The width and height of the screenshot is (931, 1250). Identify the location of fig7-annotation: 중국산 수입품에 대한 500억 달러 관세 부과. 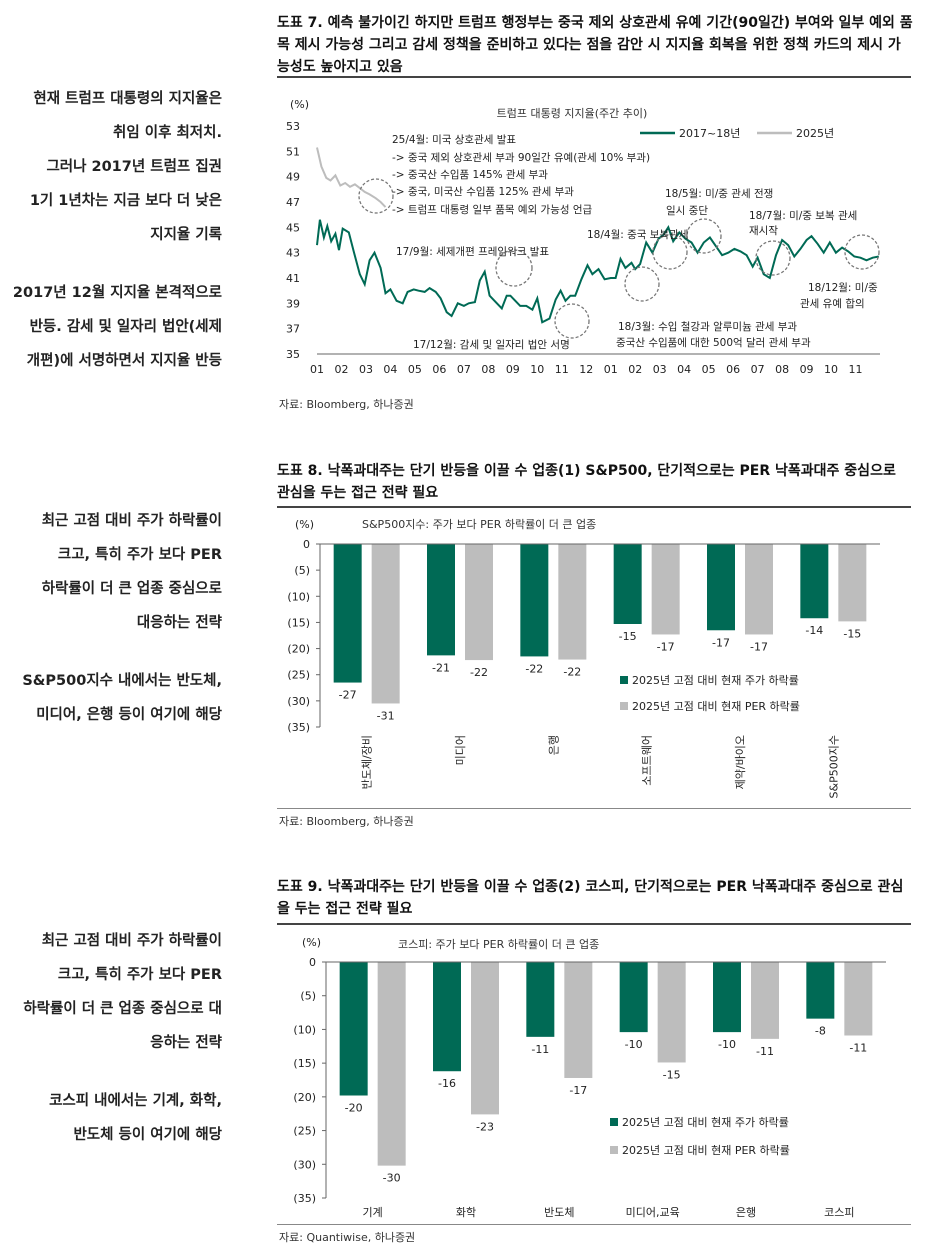
(713, 342).